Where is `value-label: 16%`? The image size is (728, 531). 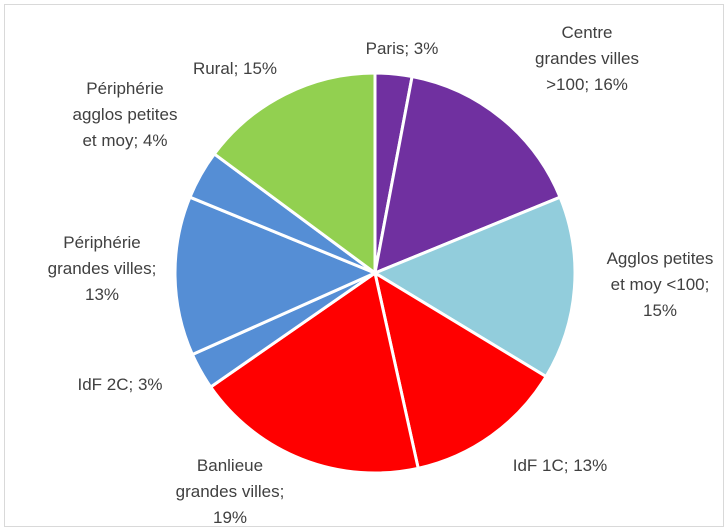 value-label: 16% is located at coordinates (610, 84).